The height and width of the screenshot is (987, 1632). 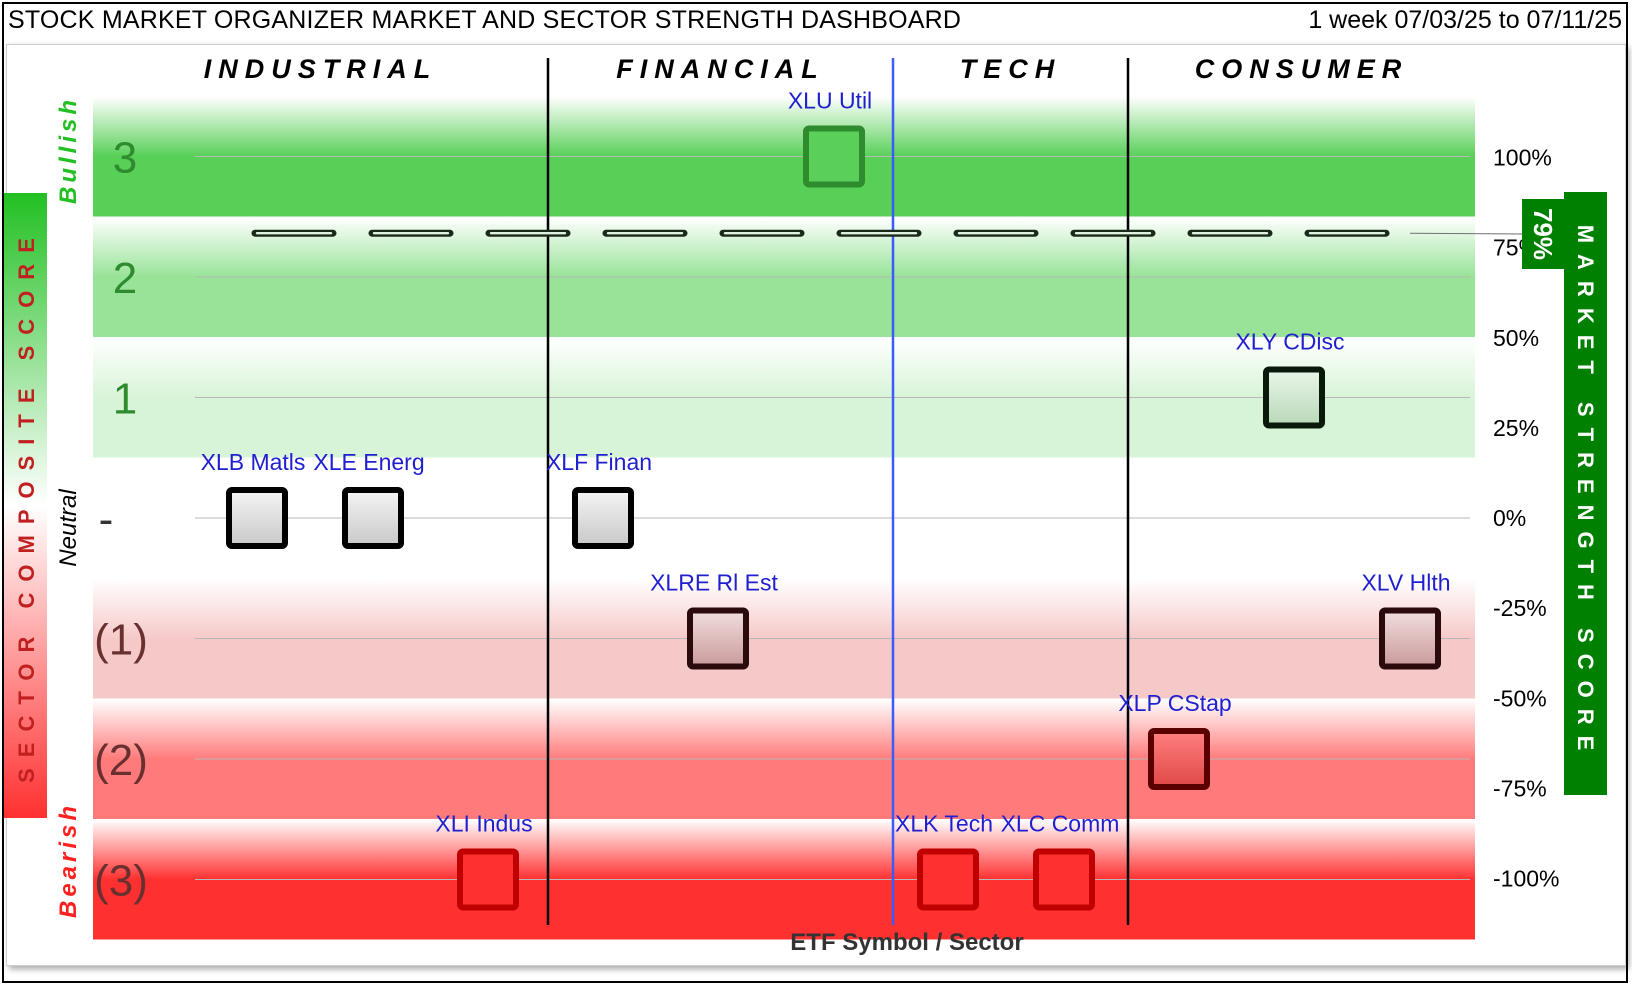 What do you see at coordinates (253, 462) in the screenshot?
I see `etf-label-xlb-matls: XLB Matls` at bounding box center [253, 462].